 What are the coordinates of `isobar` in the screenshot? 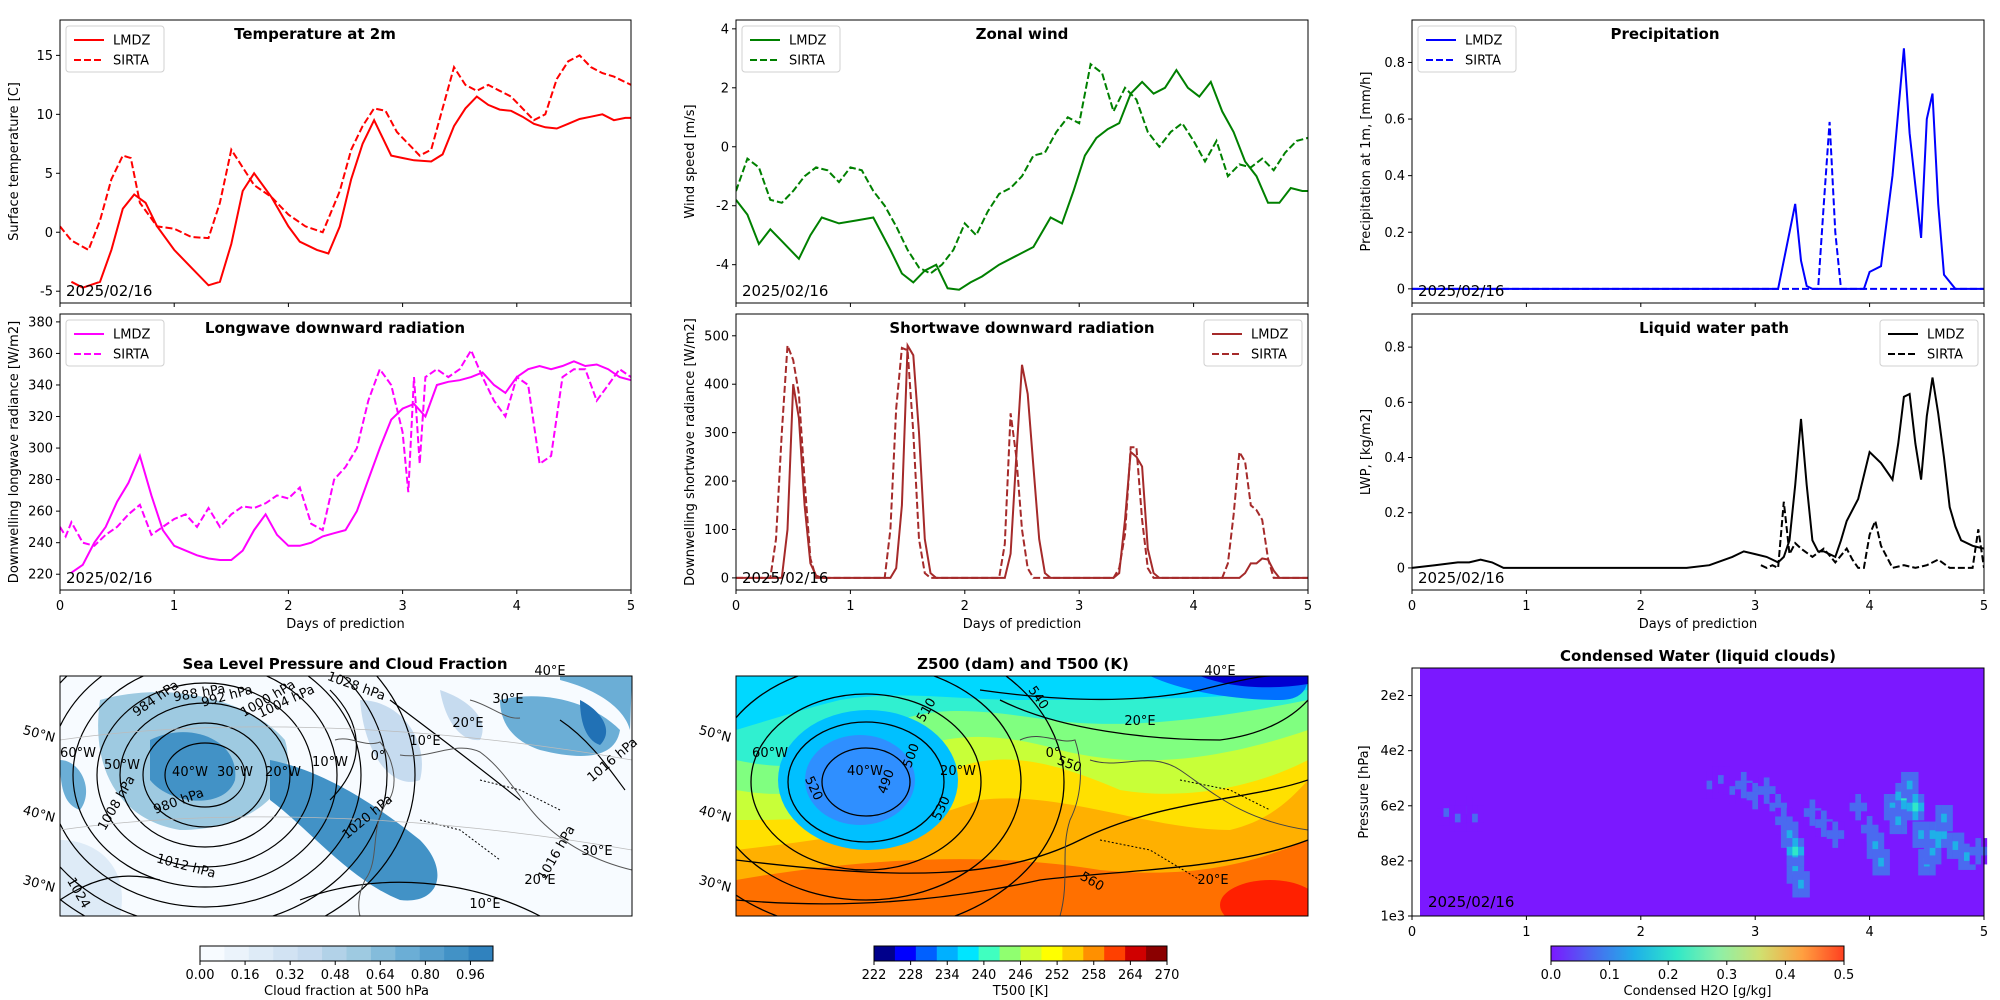 It's located at (205, 775).